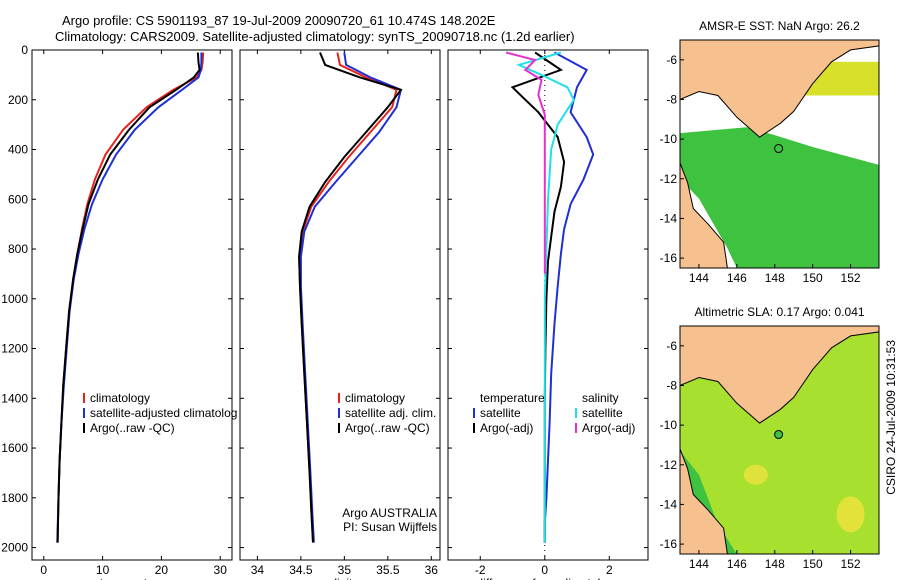 The width and height of the screenshot is (900, 580). What do you see at coordinates (779, 312) in the screenshot?
I see `map-title-1: Altimetric SLA: 0.17 Argo: 0.041` at bounding box center [779, 312].